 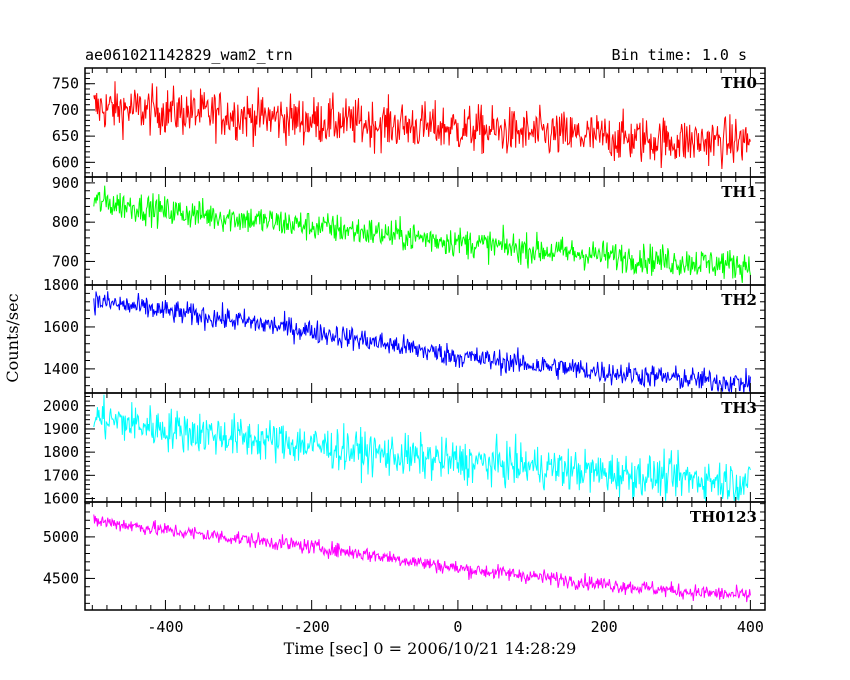 I want to click on y-tick-label: 1900, so click(x=61, y=429).